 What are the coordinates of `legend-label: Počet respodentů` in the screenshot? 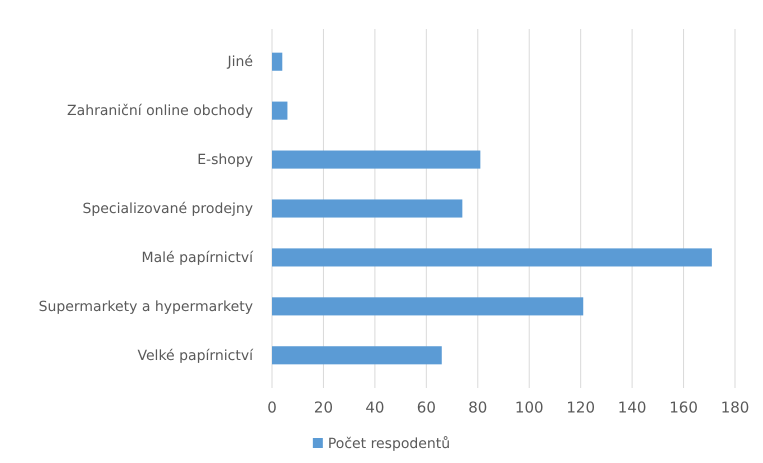 It's located at (389, 444).